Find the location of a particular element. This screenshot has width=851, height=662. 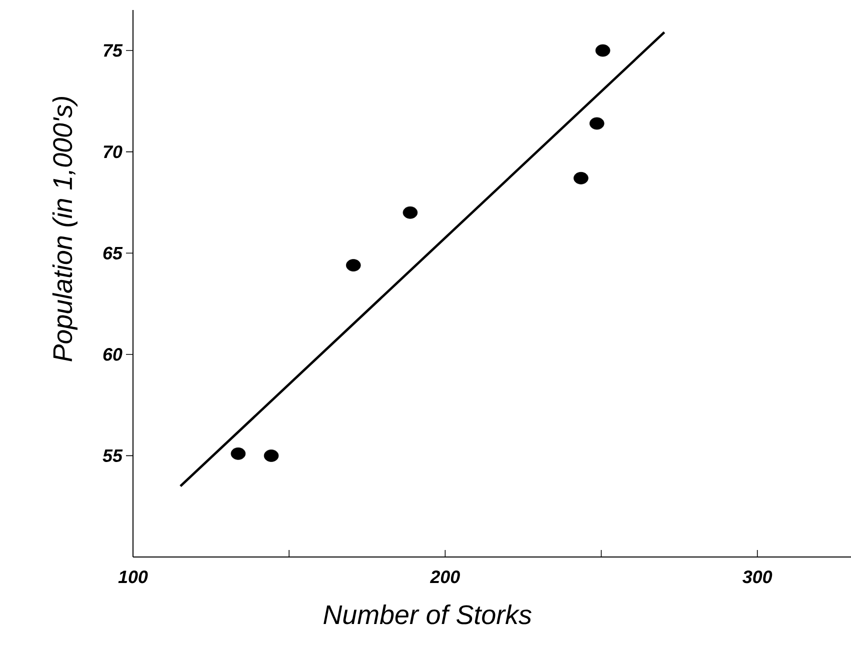

x-axis-title: Number of Storks is located at coordinates (428, 614).